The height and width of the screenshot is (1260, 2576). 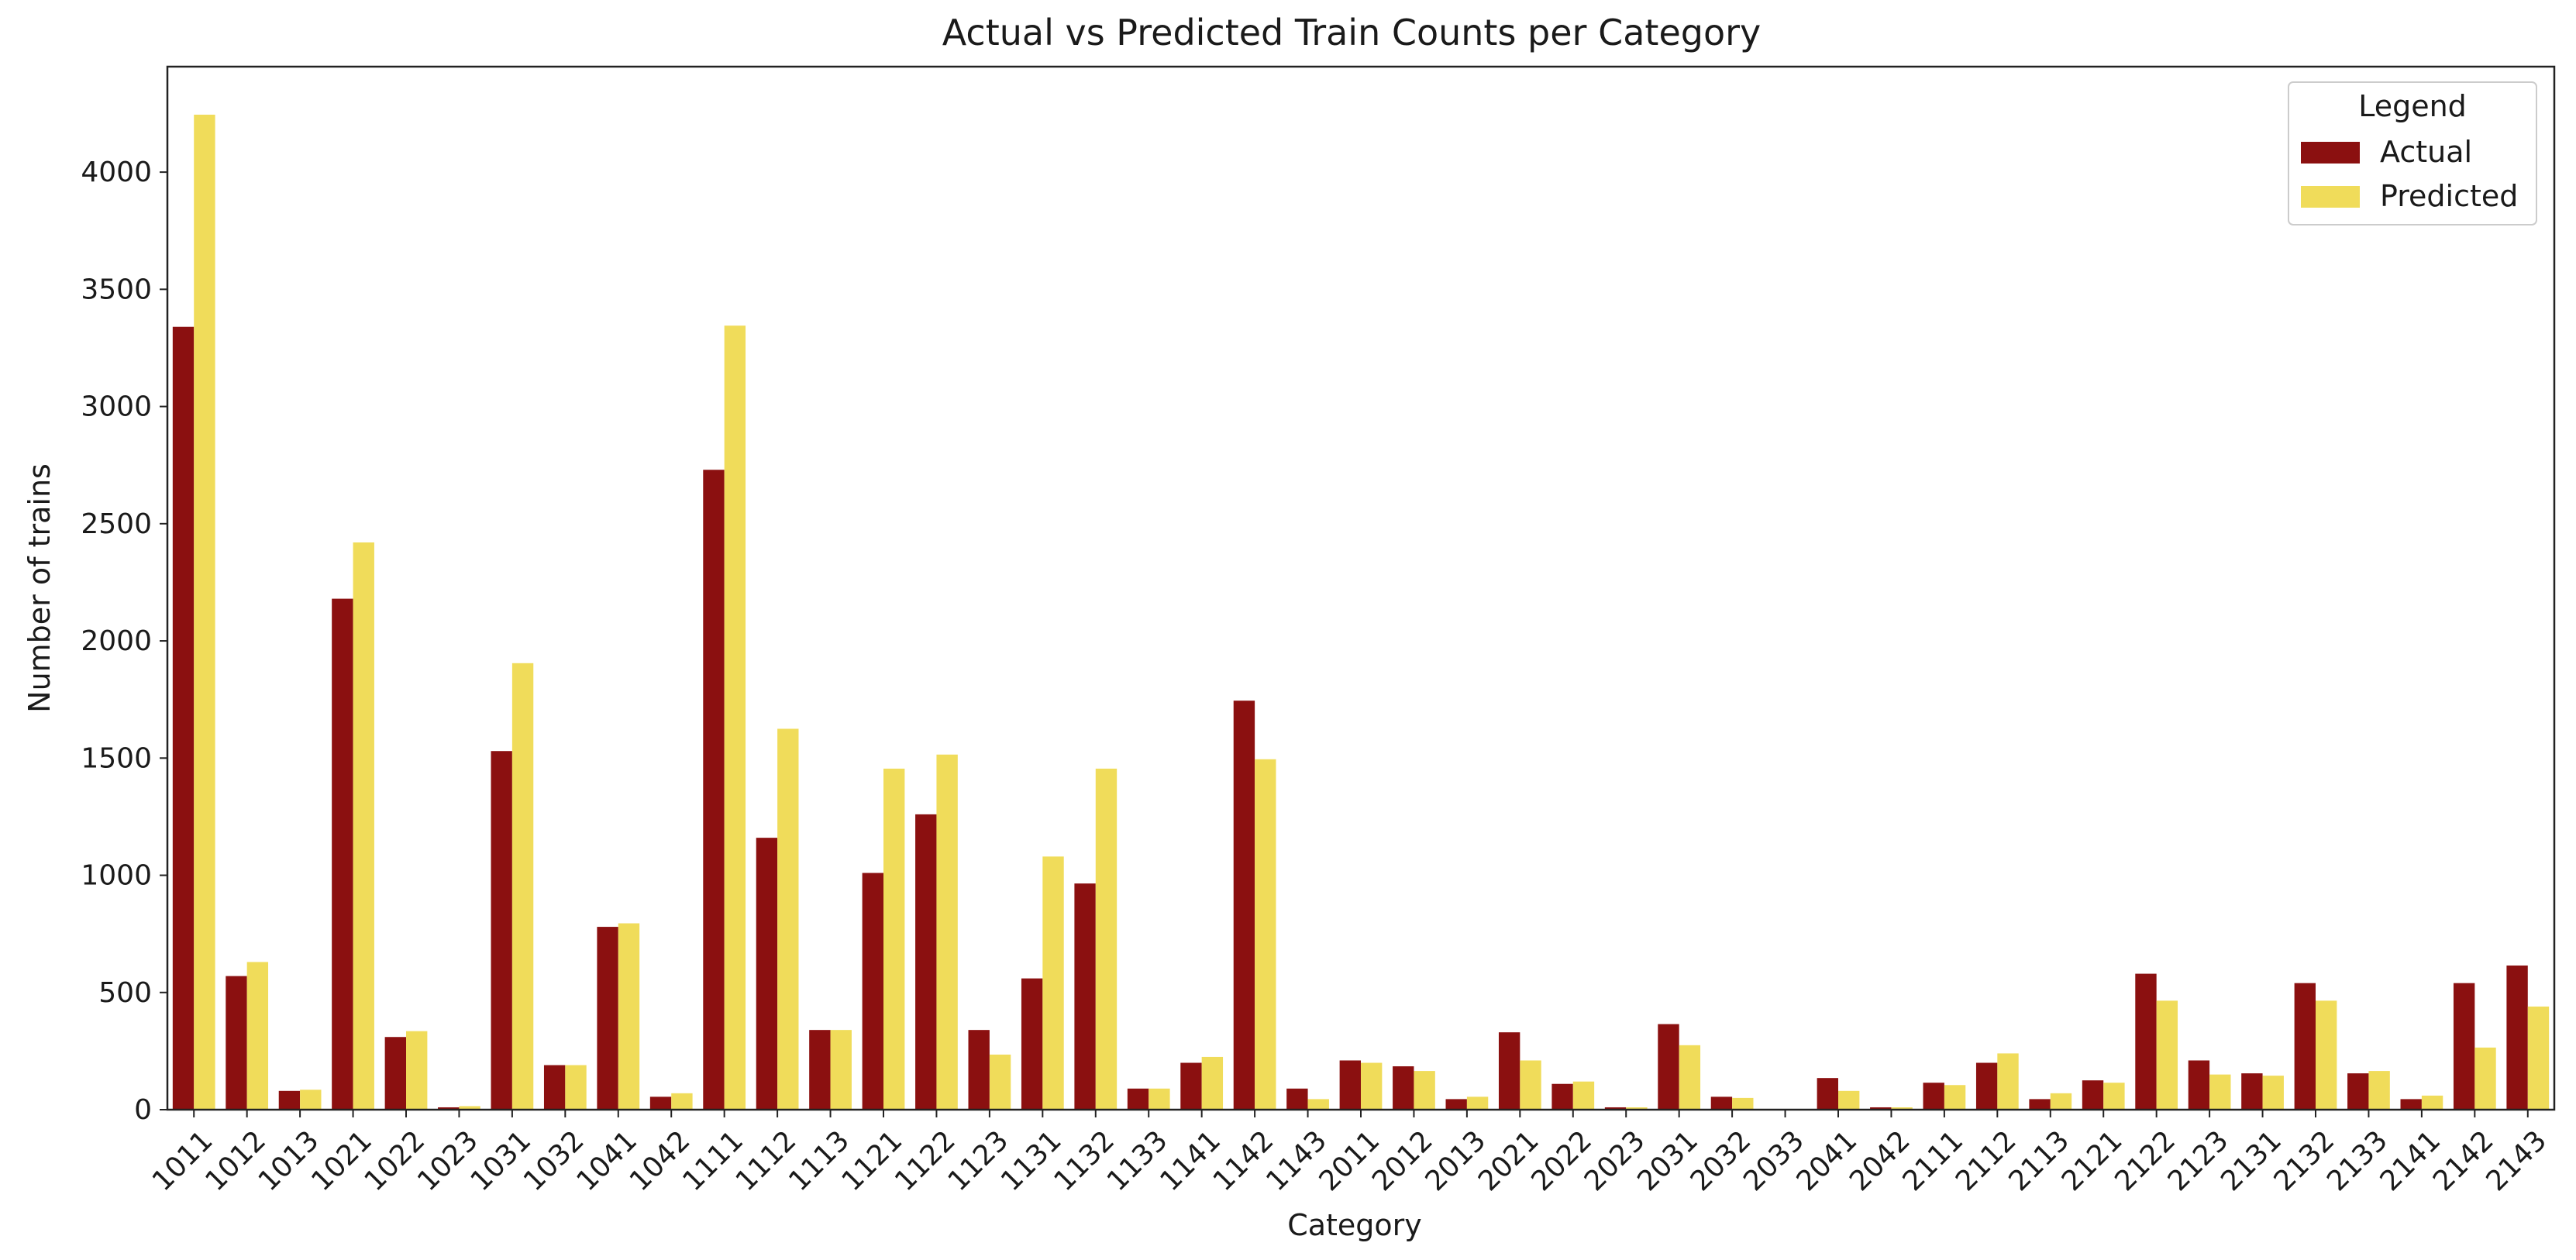 I want to click on bar-actual-2041, so click(x=1827, y=1094).